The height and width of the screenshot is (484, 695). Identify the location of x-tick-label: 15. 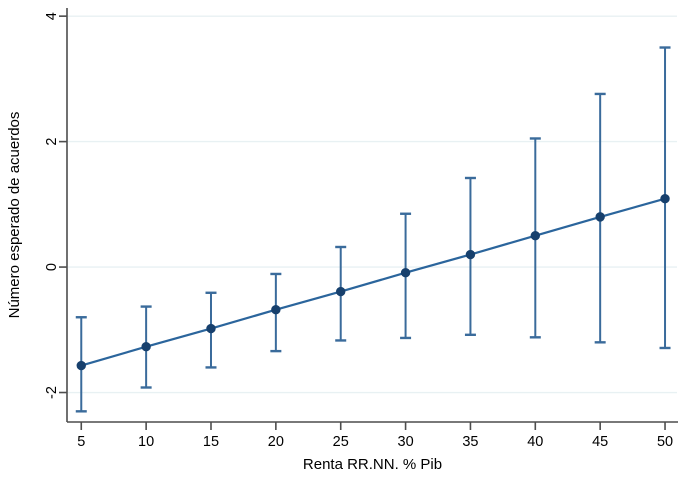
(211, 442).